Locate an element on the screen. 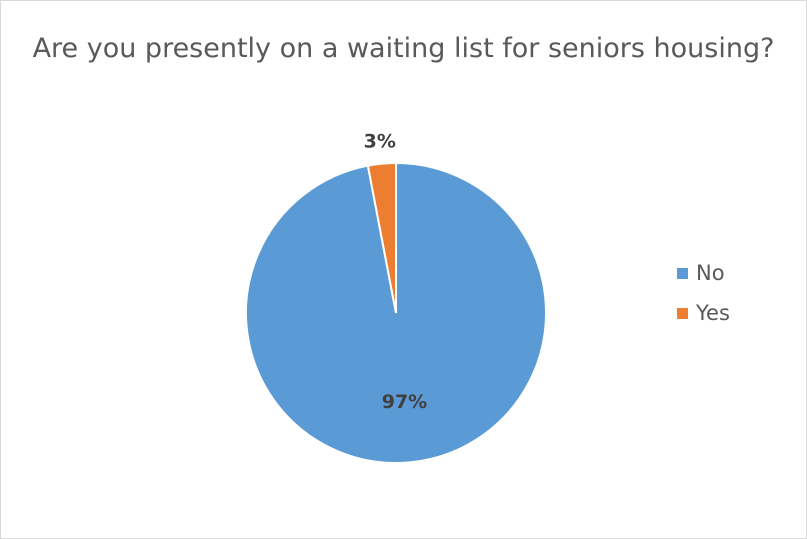 The height and width of the screenshot is (539, 807). legend-item-no: No is located at coordinates (703, 273).